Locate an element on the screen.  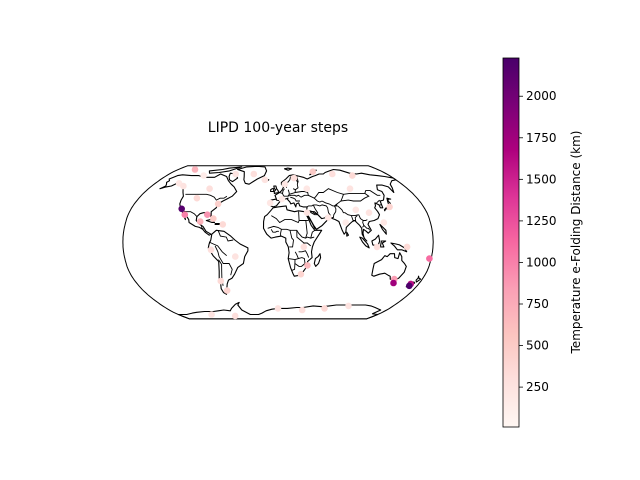
land-sulawesi is located at coordinates (383, 244).